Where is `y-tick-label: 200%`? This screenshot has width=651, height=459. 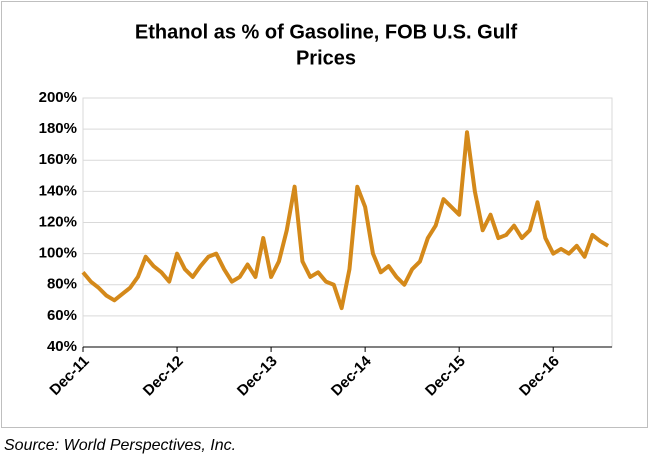
y-tick-label: 200% is located at coordinates (58, 97).